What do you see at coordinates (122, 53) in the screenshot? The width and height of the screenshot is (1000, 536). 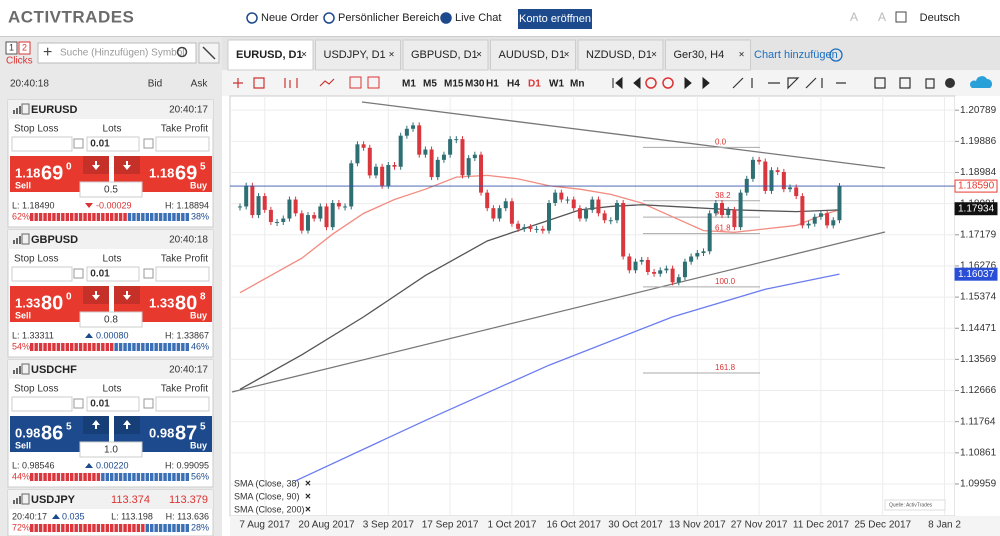 I see `search-placeholder: Suche (Hinzufügen) Symbol` at bounding box center [122, 53].